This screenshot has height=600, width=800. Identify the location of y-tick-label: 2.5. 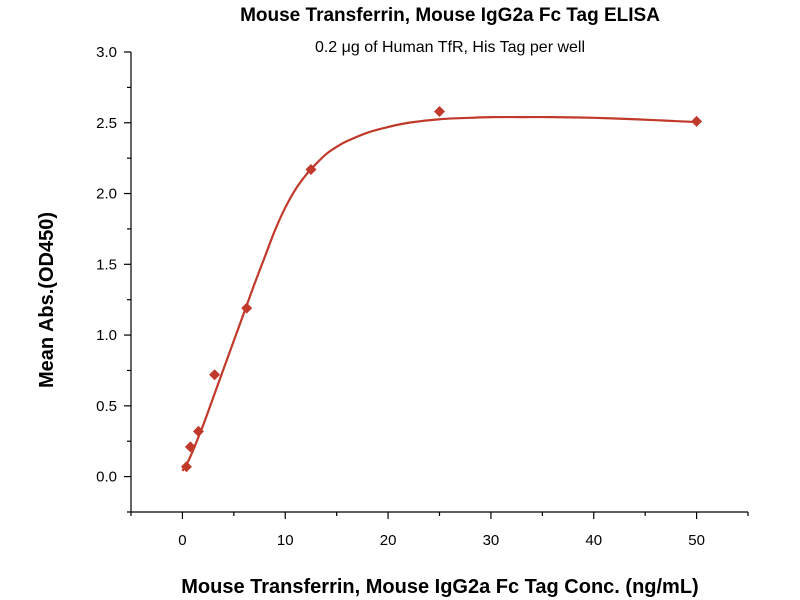
(106, 123).